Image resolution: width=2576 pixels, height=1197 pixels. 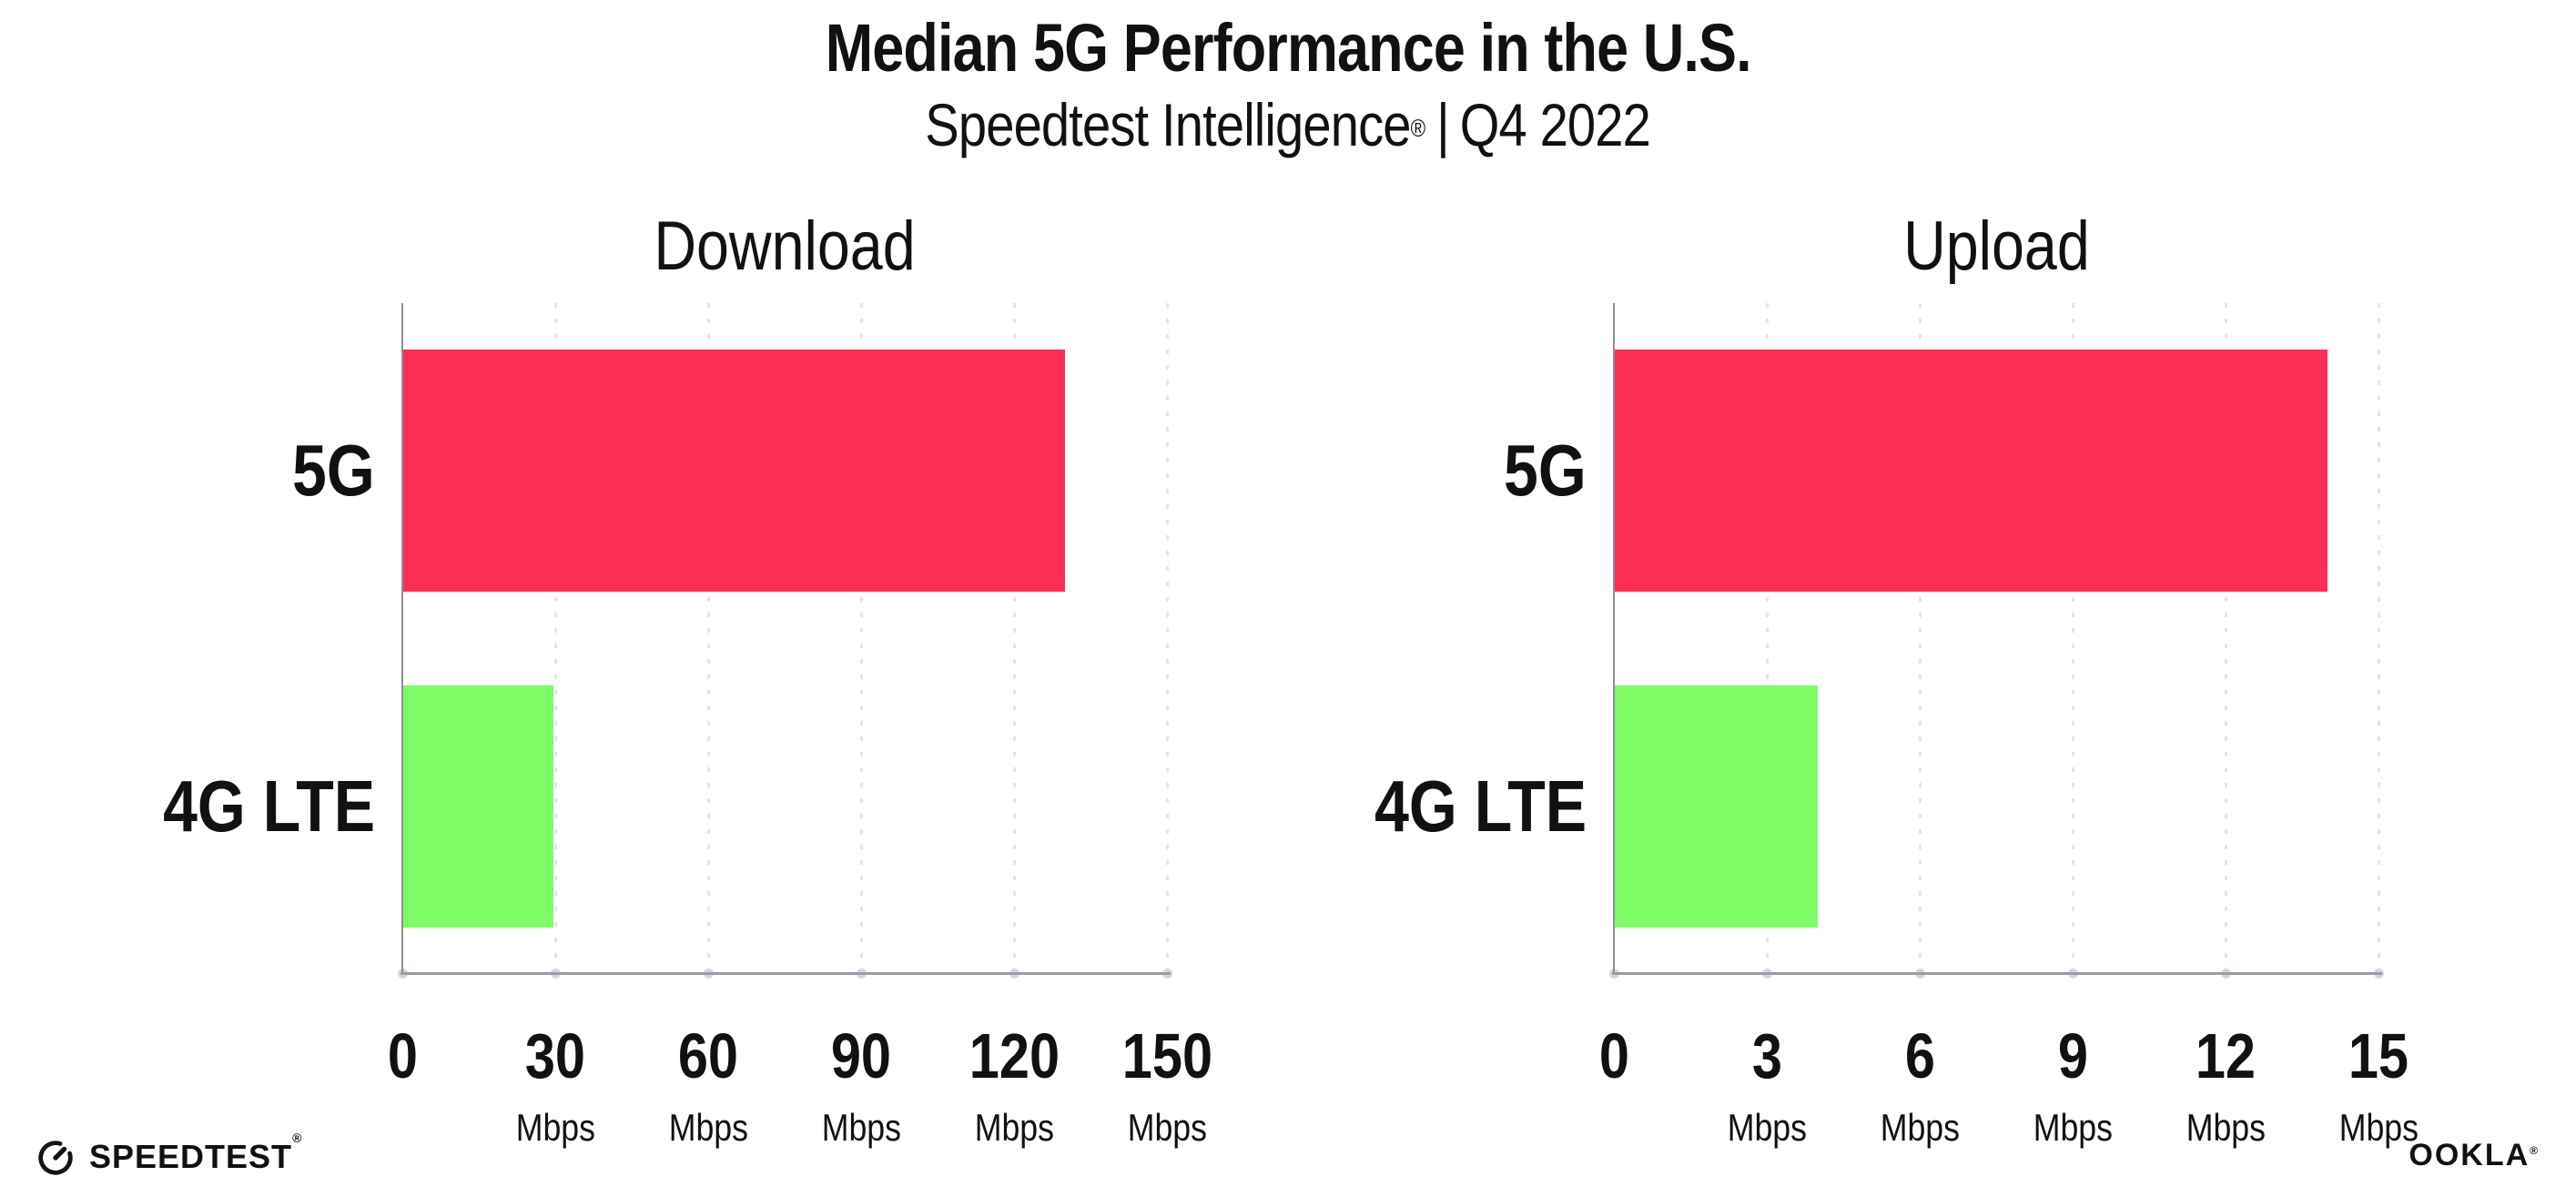 I want to click on x-tick-value: 150, so click(x=1166, y=1056).